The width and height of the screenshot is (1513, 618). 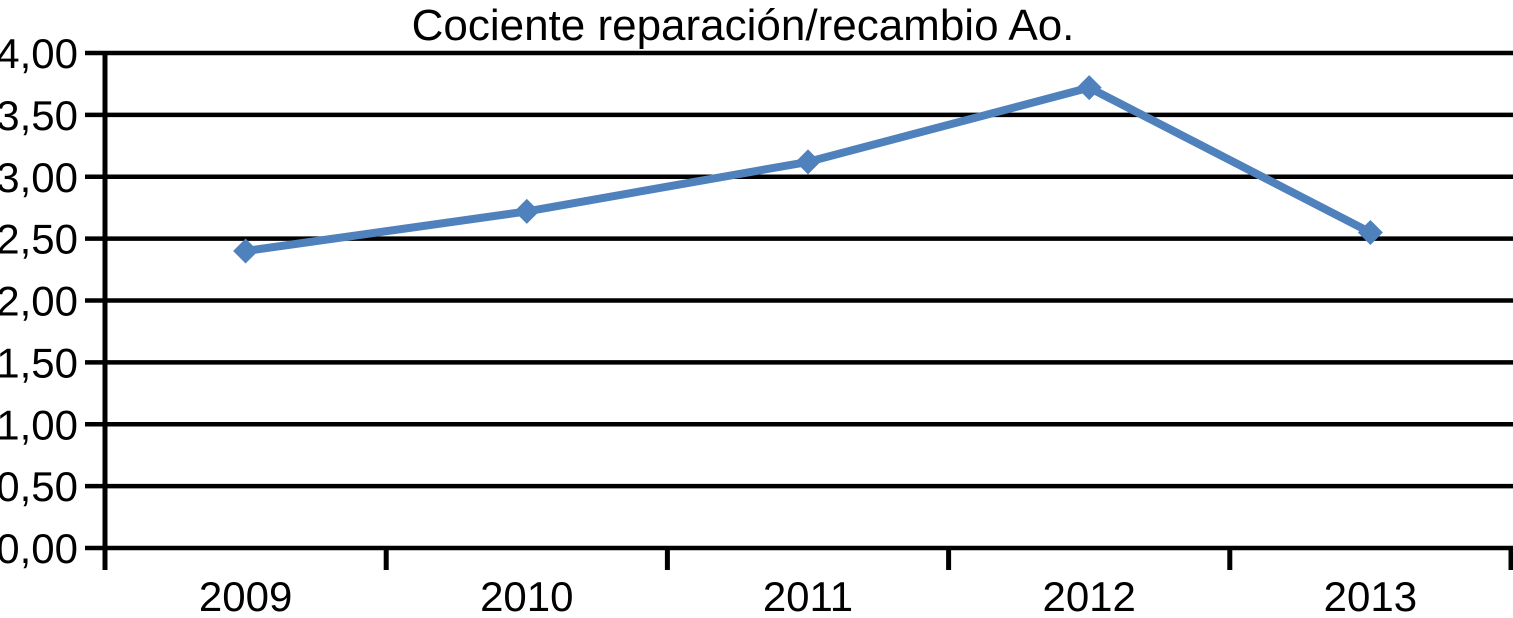 What do you see at coordinates (1089, 88) in the screenshot?
I see `data-point-marker-2012` at bounding box center [1089, 88].